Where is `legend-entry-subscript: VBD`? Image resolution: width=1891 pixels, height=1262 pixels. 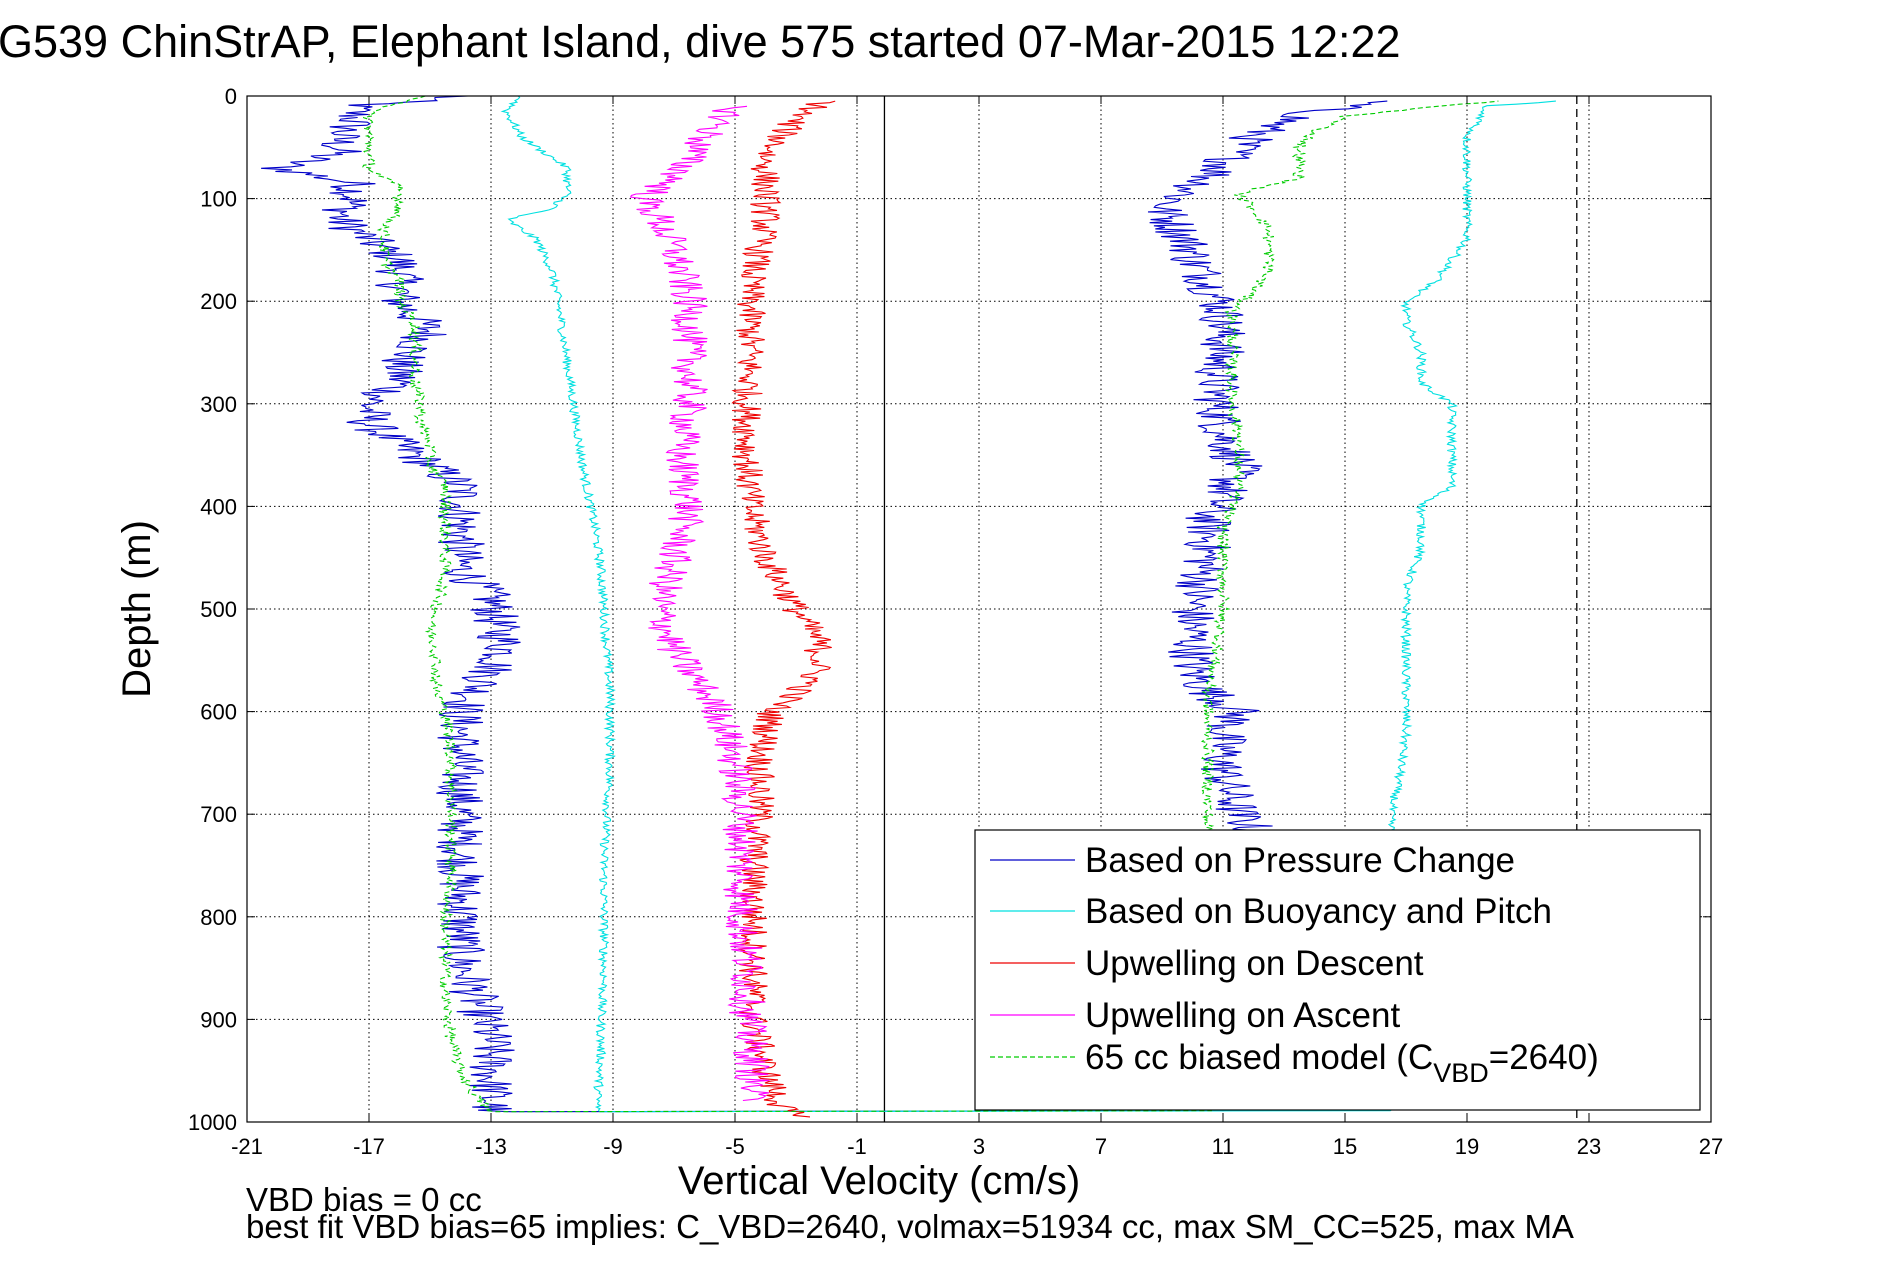
legend-entry-subscript: VBD is located at coordinates (1461, 1073).